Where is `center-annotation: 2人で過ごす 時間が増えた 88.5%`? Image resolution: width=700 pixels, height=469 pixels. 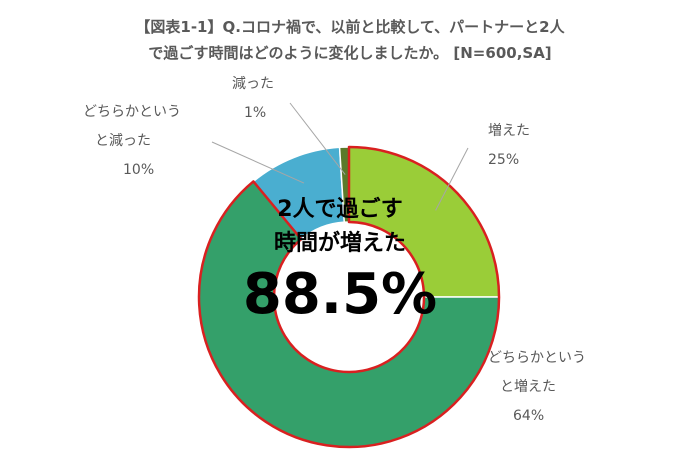 center-annotation: 2人で過ごす 時間が増えた 88.5% is located at coordinates (340, 260).